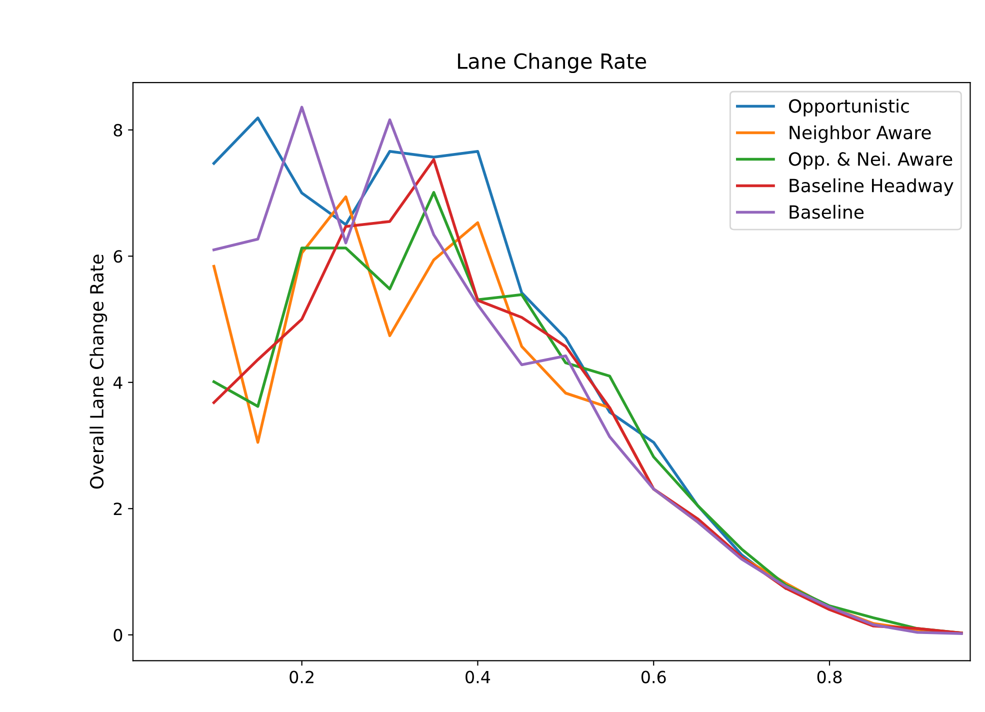  I want to click on legend-label: Opportunistic, so click(848, 107).